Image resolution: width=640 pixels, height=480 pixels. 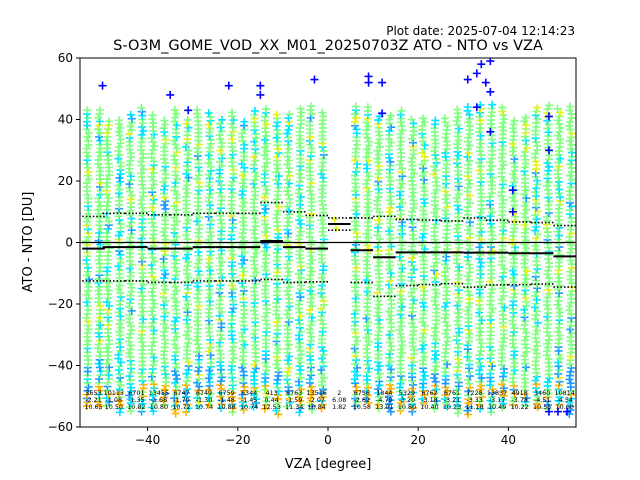 What do you see at coordinates (159, 393) in the screenshot?
I see `bin-annotation-text: 13455` at bounding box center [159, 393].